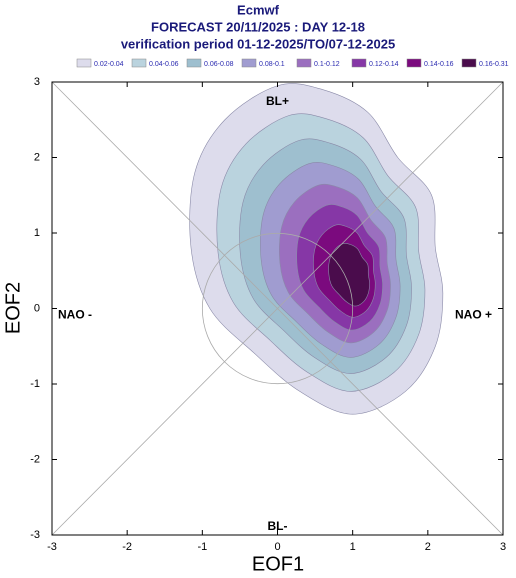  What do you see at coordinates (277, 101) in the screenshot?
I see `annotation: BL+` at bounding box center [277, 101].